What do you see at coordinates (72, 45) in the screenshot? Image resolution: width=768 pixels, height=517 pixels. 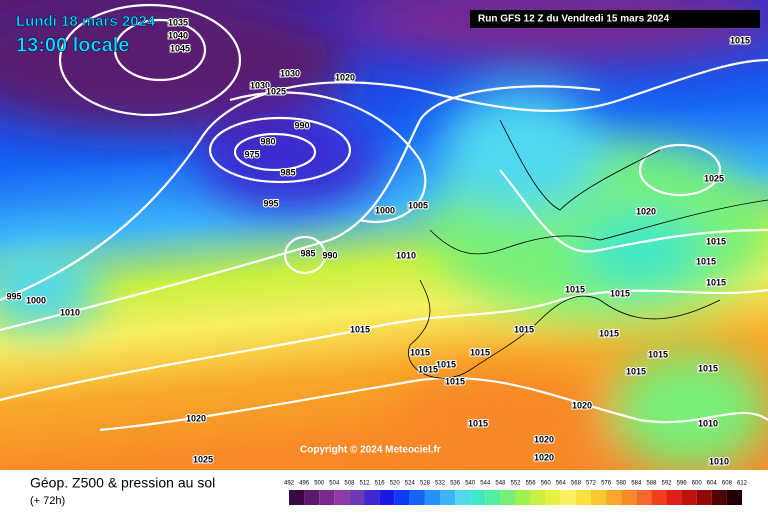 I see `local-time: 13:00 locale` at bounding box center [72, 45].